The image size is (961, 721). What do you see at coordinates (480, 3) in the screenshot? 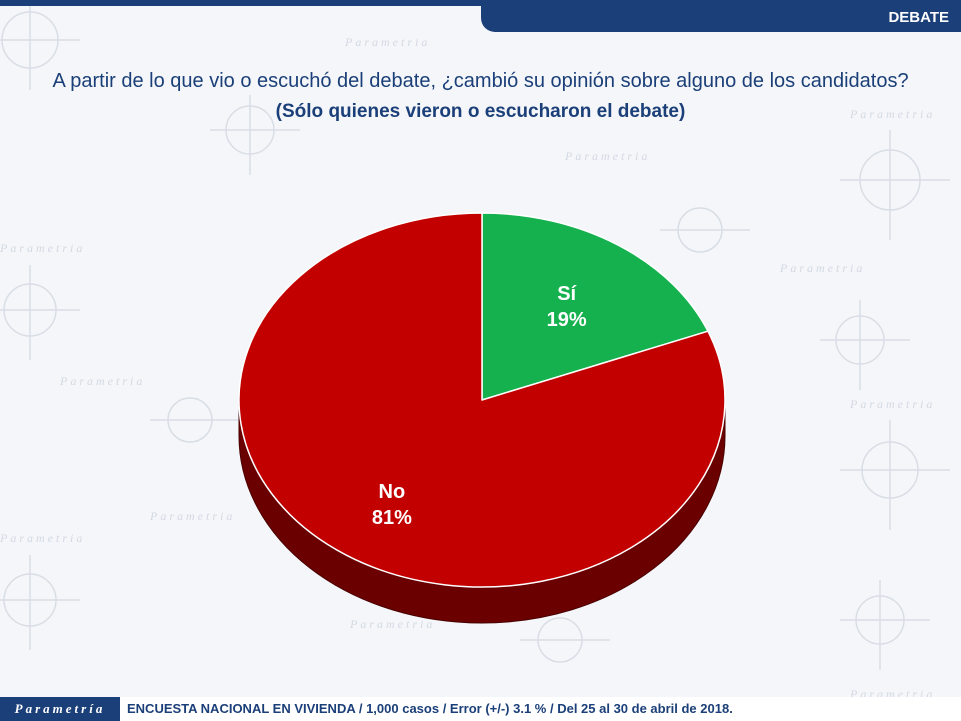
I see `top-brand-band` at bounding box center [480, 3].